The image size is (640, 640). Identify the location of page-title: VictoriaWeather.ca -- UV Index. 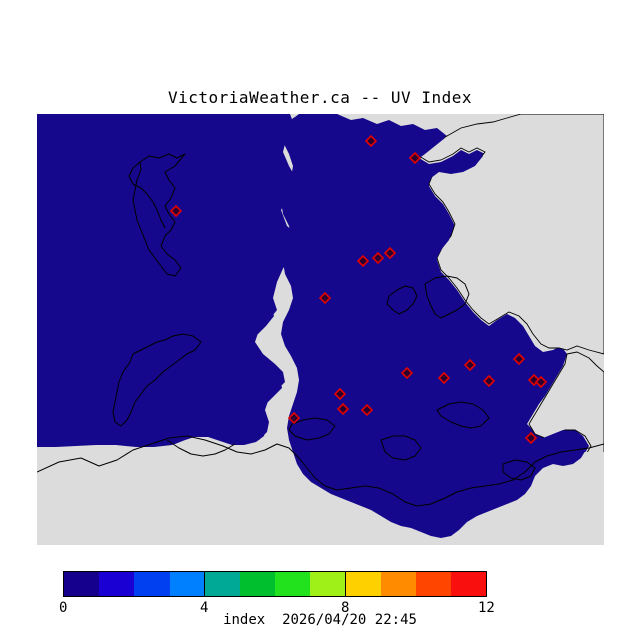
(320, 97).